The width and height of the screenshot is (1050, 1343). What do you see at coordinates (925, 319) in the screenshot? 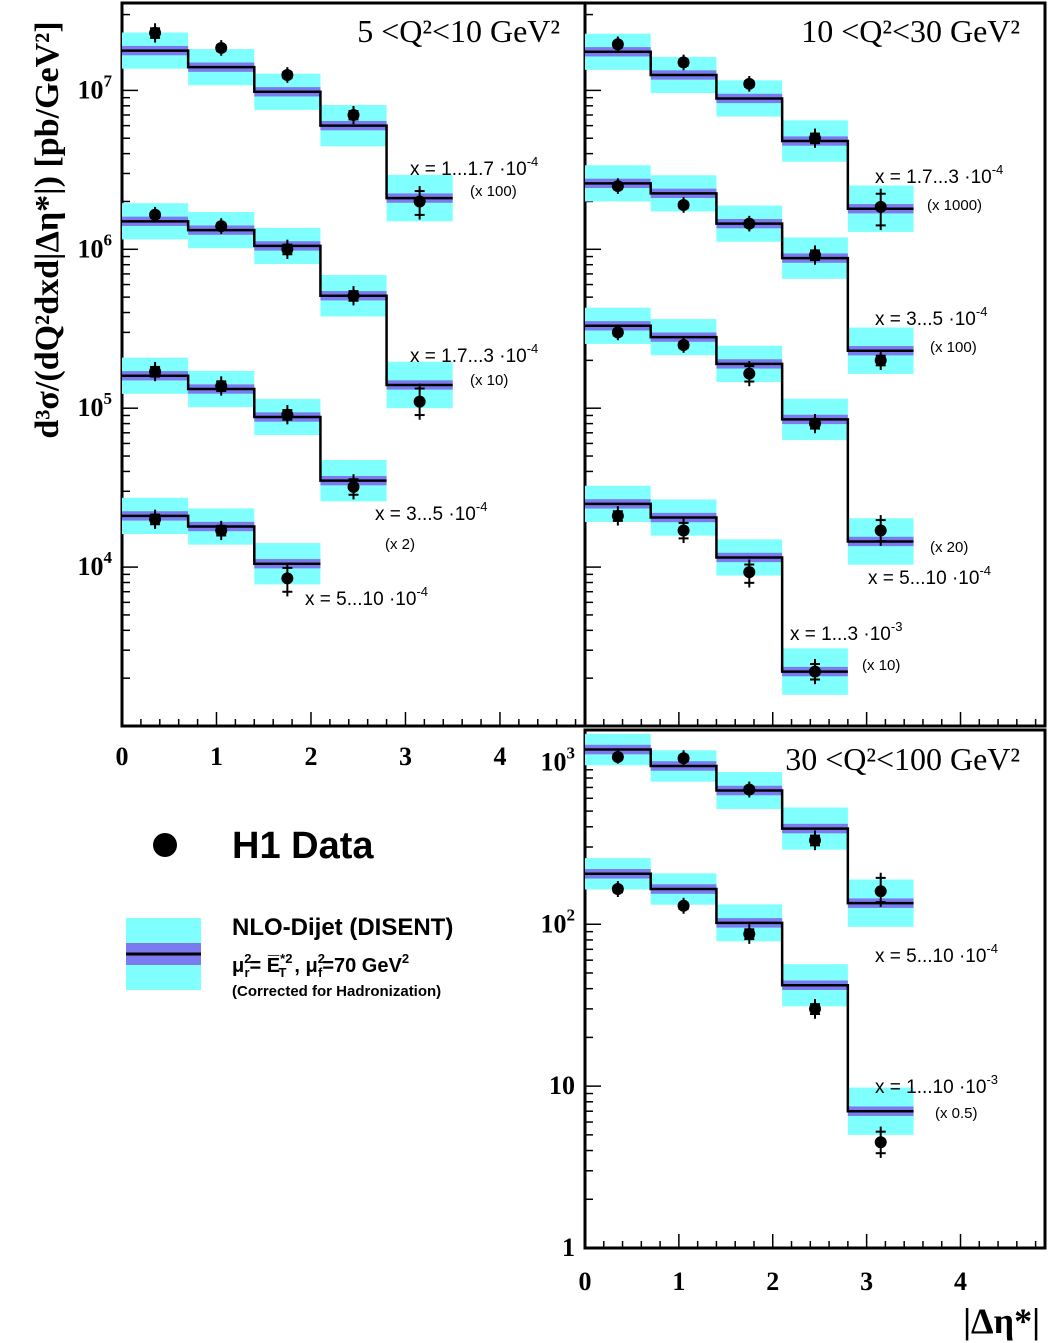
I see `series-label-text: x = 3...5 ·10` at bounding box center [925, 319].